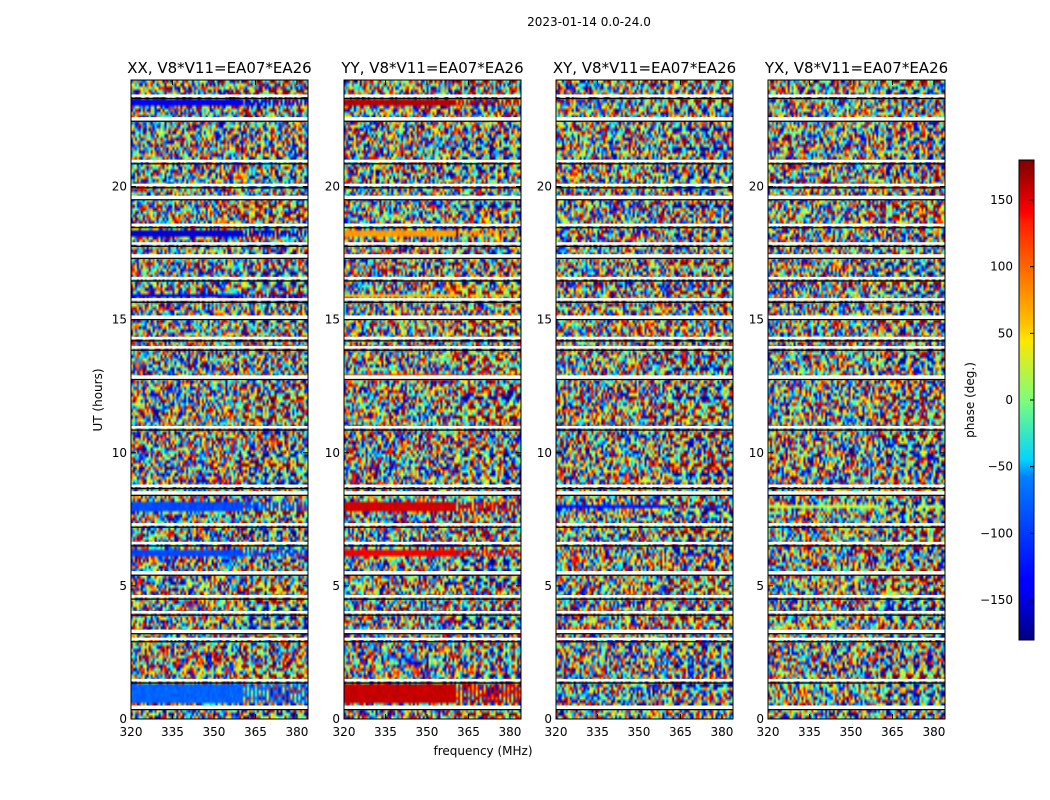 Image resolution: width=1050 pixels, height=800 pixels. Describe the element at coordinates (98, 399) in the screenshot. I see `y-axis-label: UT (hours)` at that location.